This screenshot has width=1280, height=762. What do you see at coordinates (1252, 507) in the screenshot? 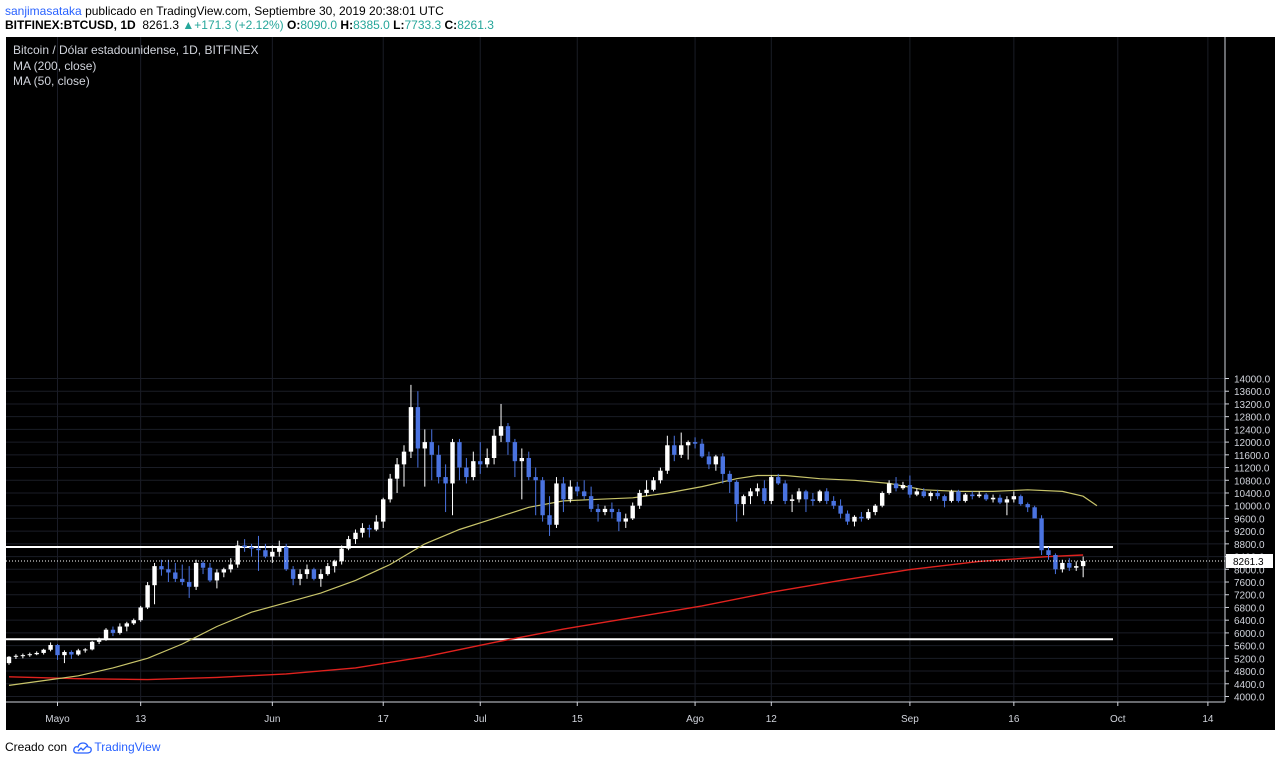
I see `y-tick-label: 10000.0` at bounding box center [1252, 507].